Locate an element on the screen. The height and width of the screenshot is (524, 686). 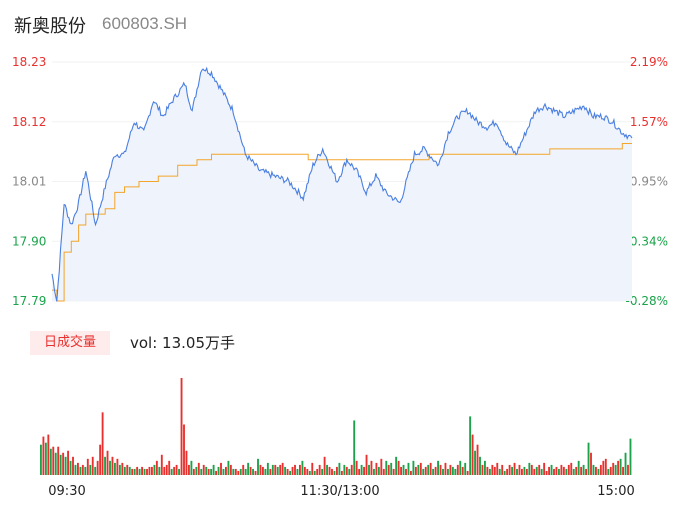
x-tick-label: 11:30/13:00 is located at coordinates (339, 491).